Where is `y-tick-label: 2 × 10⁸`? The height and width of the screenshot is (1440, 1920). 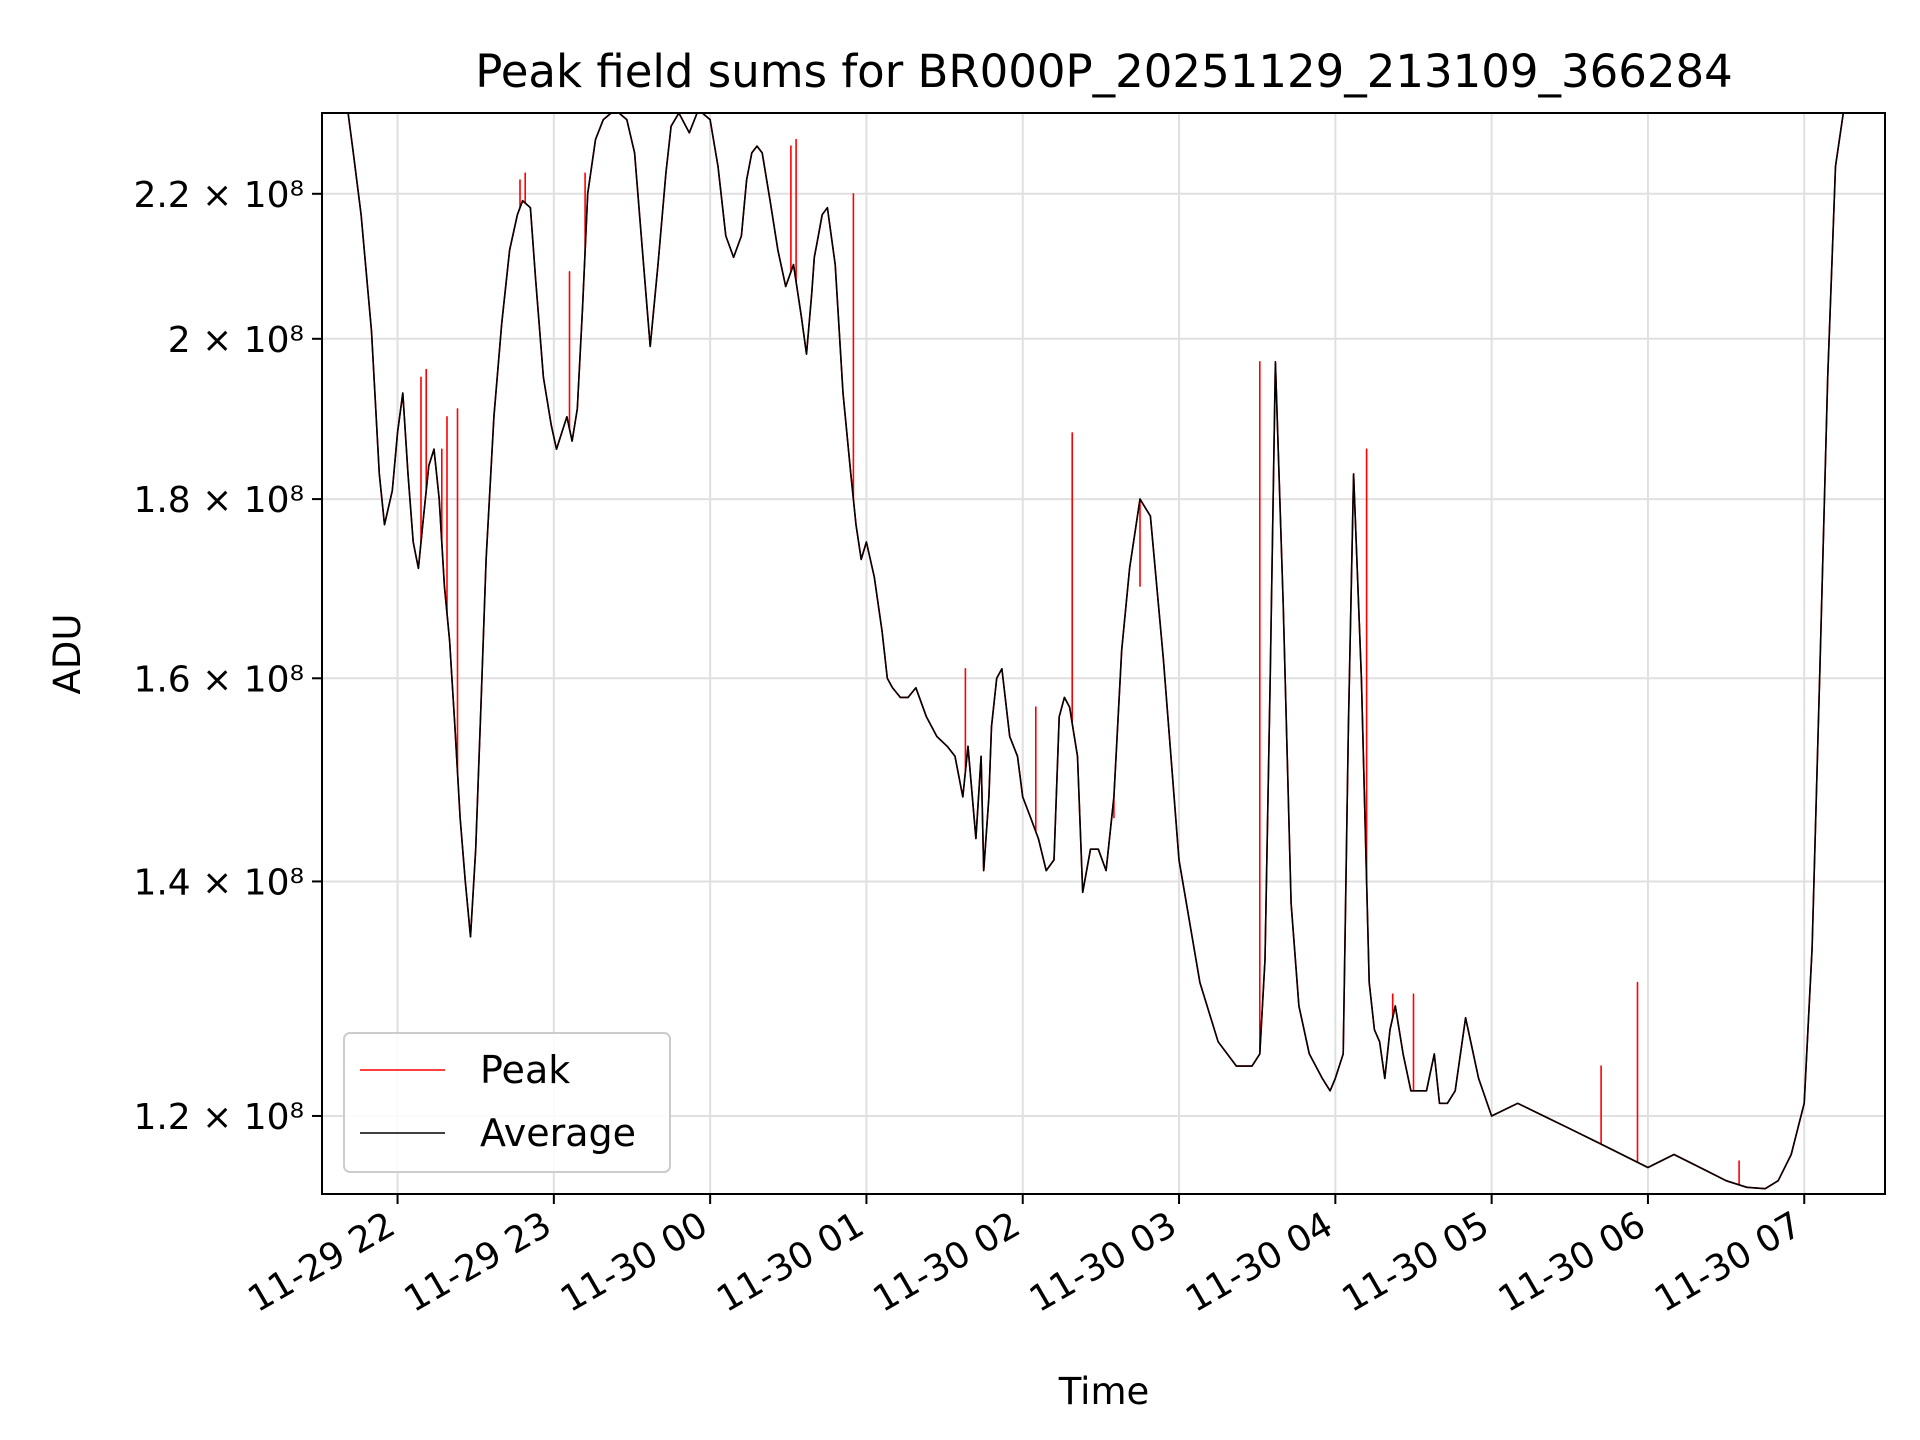 y-tick-label: 2 × 10⁸ is located at coordinates (236, 340).